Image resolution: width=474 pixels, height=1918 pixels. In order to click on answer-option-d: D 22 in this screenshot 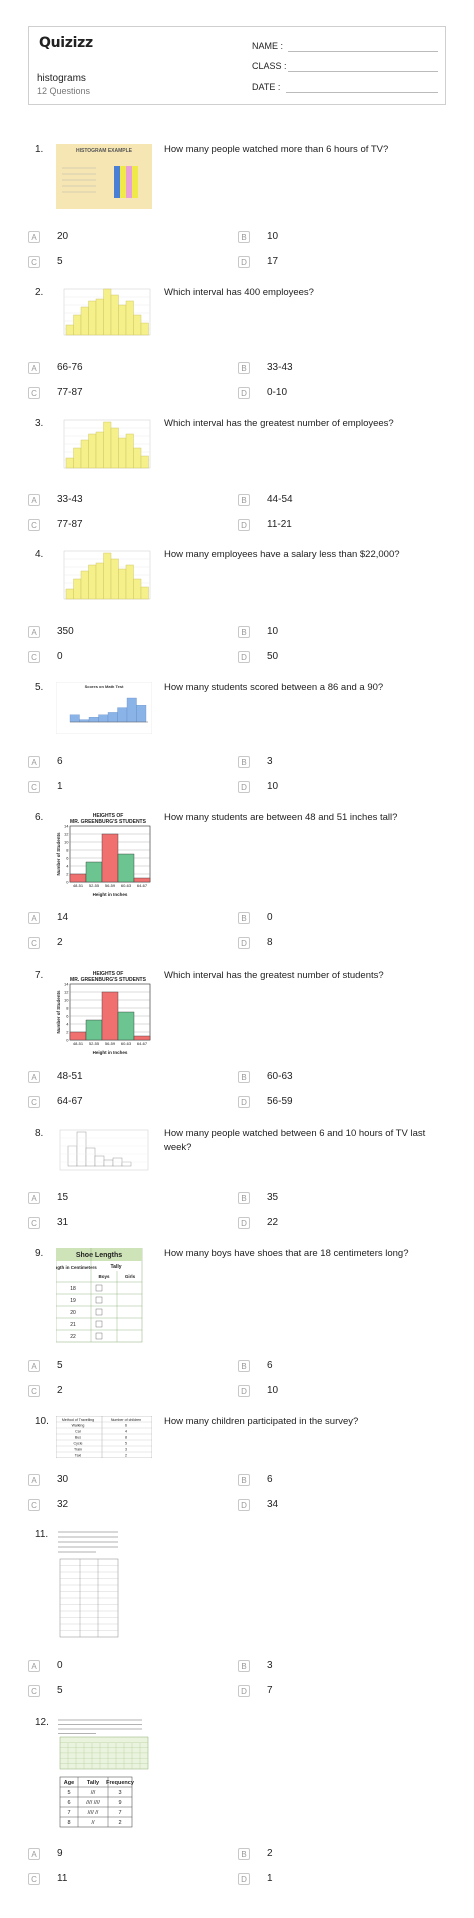, I will do `click(328, 1224)`.